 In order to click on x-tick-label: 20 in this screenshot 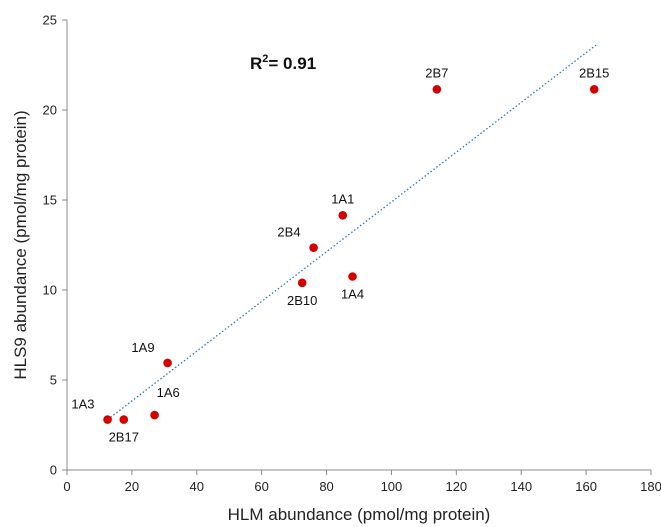, I will do `click(132, 486)`.